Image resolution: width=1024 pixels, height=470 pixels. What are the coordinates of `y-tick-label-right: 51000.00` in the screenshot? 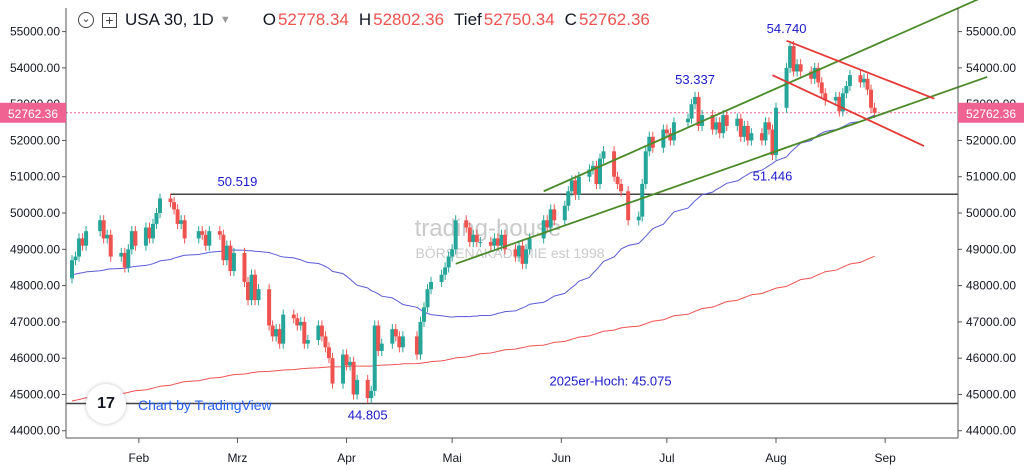 It's located at (991, 177).